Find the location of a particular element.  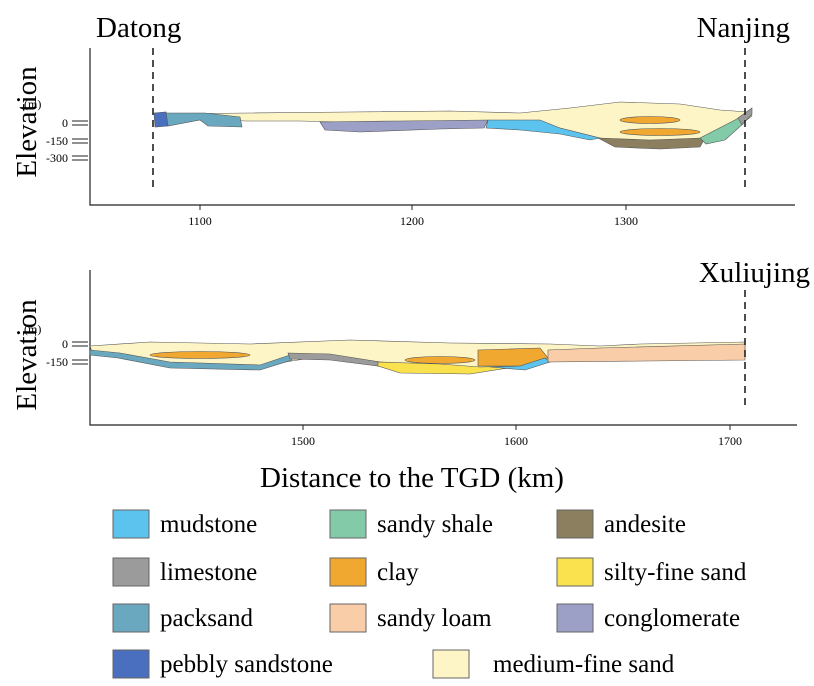

x-axis-label: Distance to the TGD (km) is located at coordinates (412, 478).